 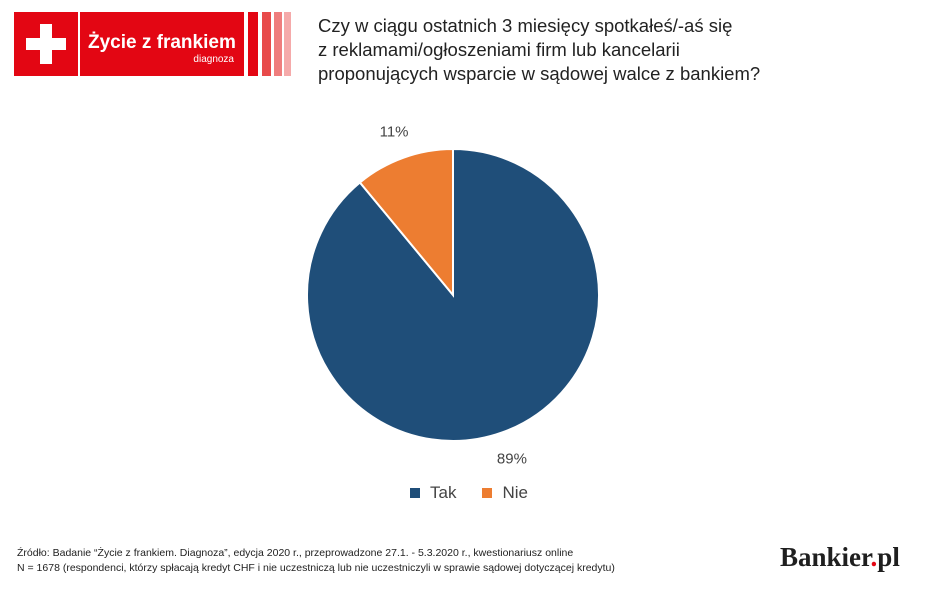 What do you see at coordinates (406, 222) in the screenshot?
I see `pie-slice-nie` at bounding box center [406, 222].